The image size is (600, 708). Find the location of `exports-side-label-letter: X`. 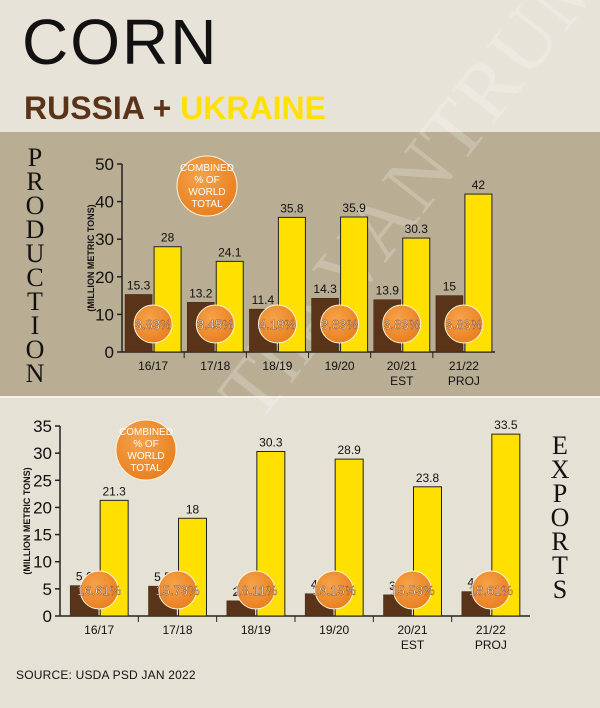

exports-side-label-letter: X is located at coordinates (560, 469).